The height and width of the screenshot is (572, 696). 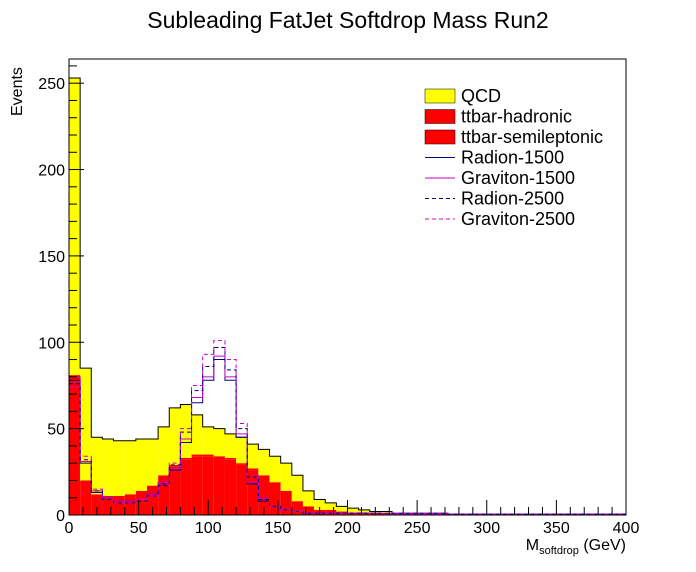 I want to click on legend-entry-radion-2500: Radion-2500, so click(x=494, y=199).